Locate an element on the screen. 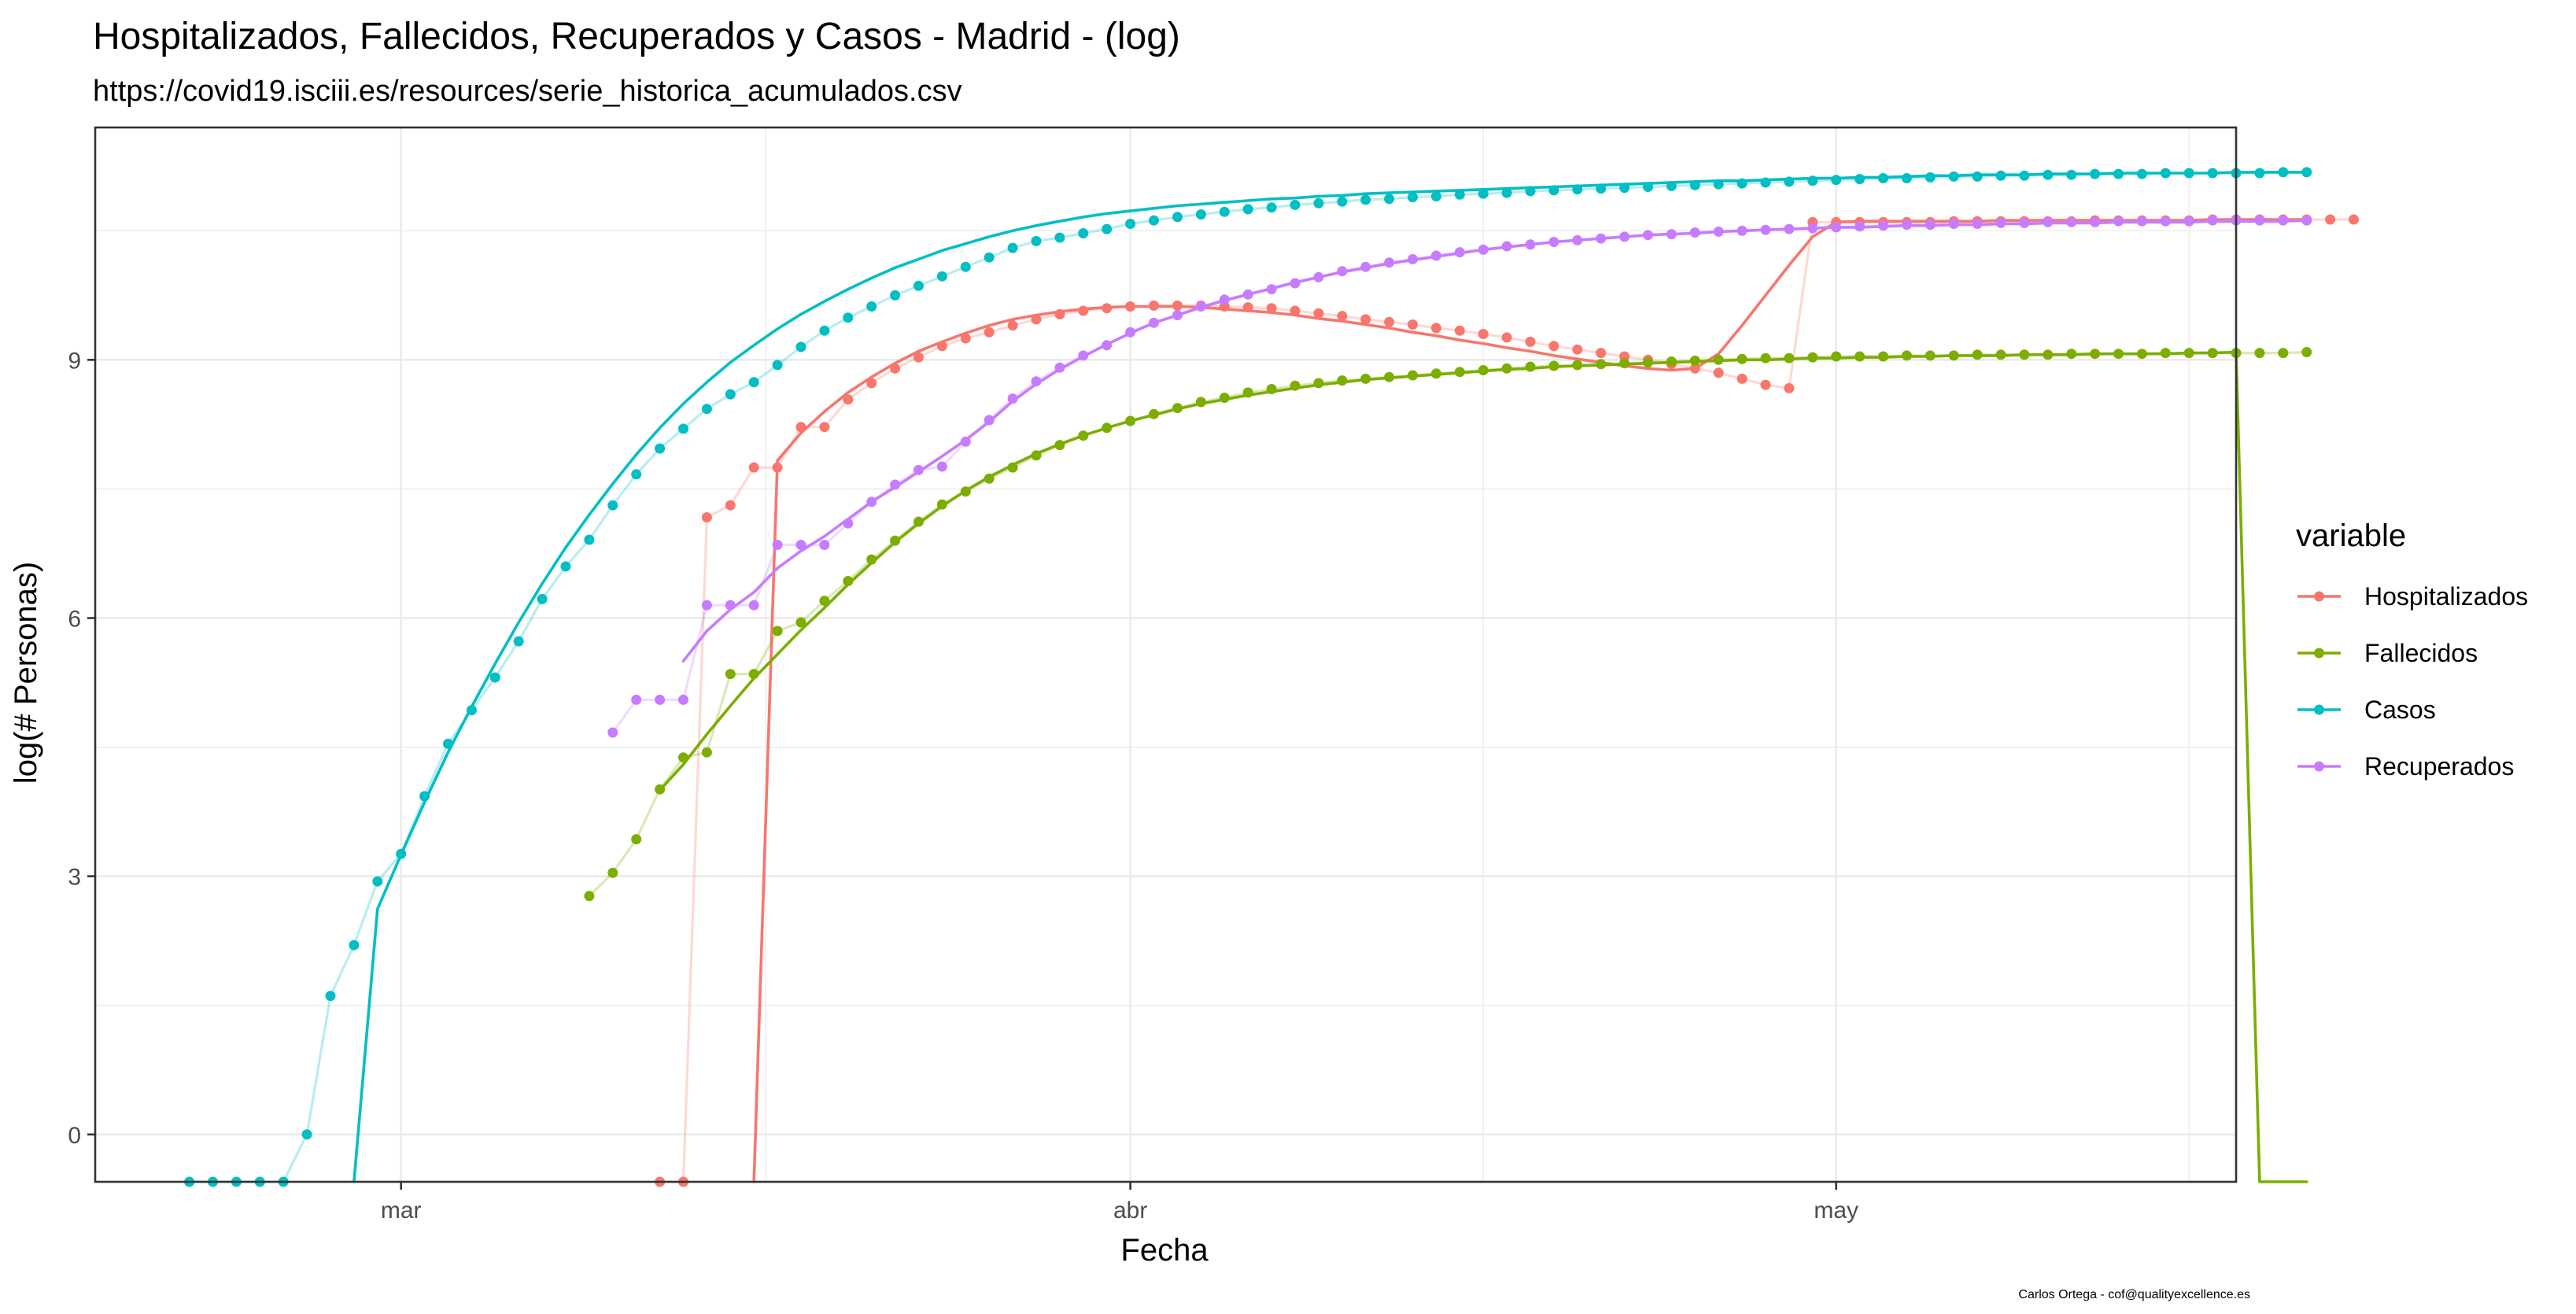 Image resolution: width=2576 pixels, height=1314 pixels. x-tick-label: mar is located at coordinates (401, 1211).